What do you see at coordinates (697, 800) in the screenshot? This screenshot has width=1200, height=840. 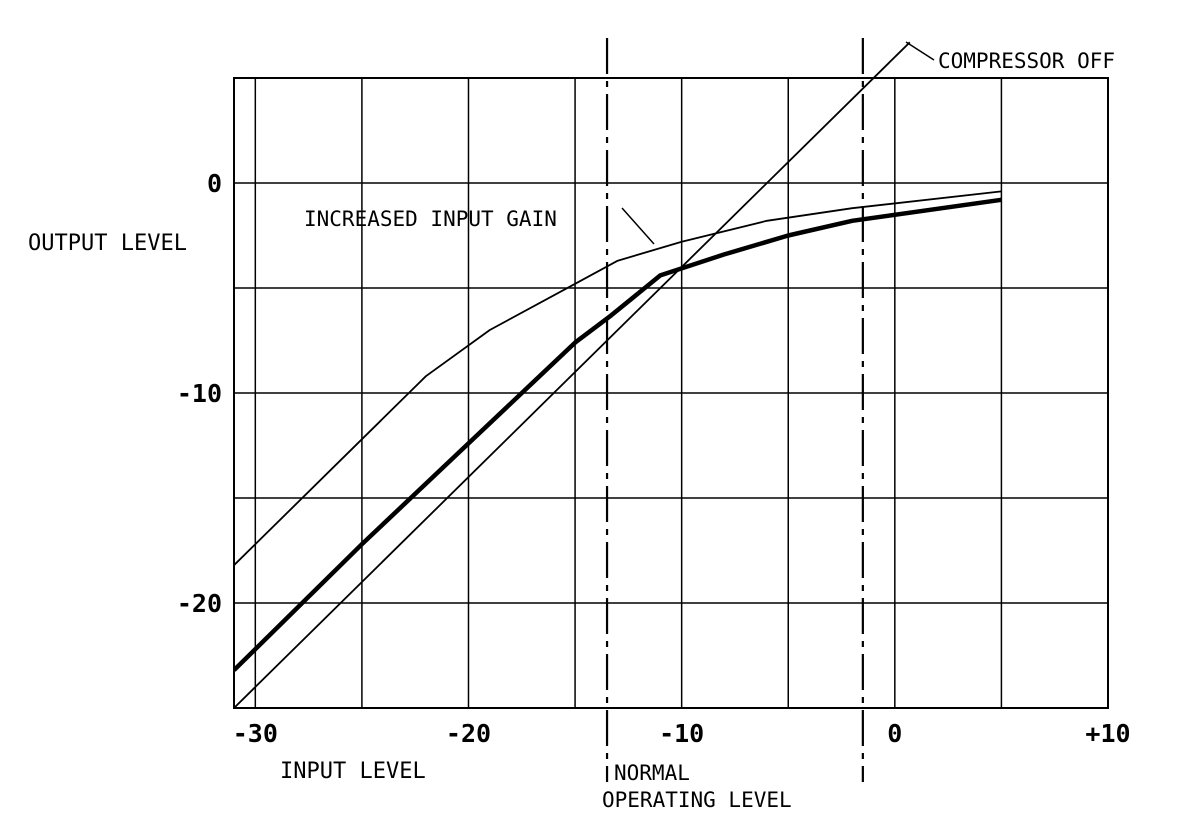 I see `normal-level-label-line-2: OPERATING LEVEL` at bounding box center [697, 800].